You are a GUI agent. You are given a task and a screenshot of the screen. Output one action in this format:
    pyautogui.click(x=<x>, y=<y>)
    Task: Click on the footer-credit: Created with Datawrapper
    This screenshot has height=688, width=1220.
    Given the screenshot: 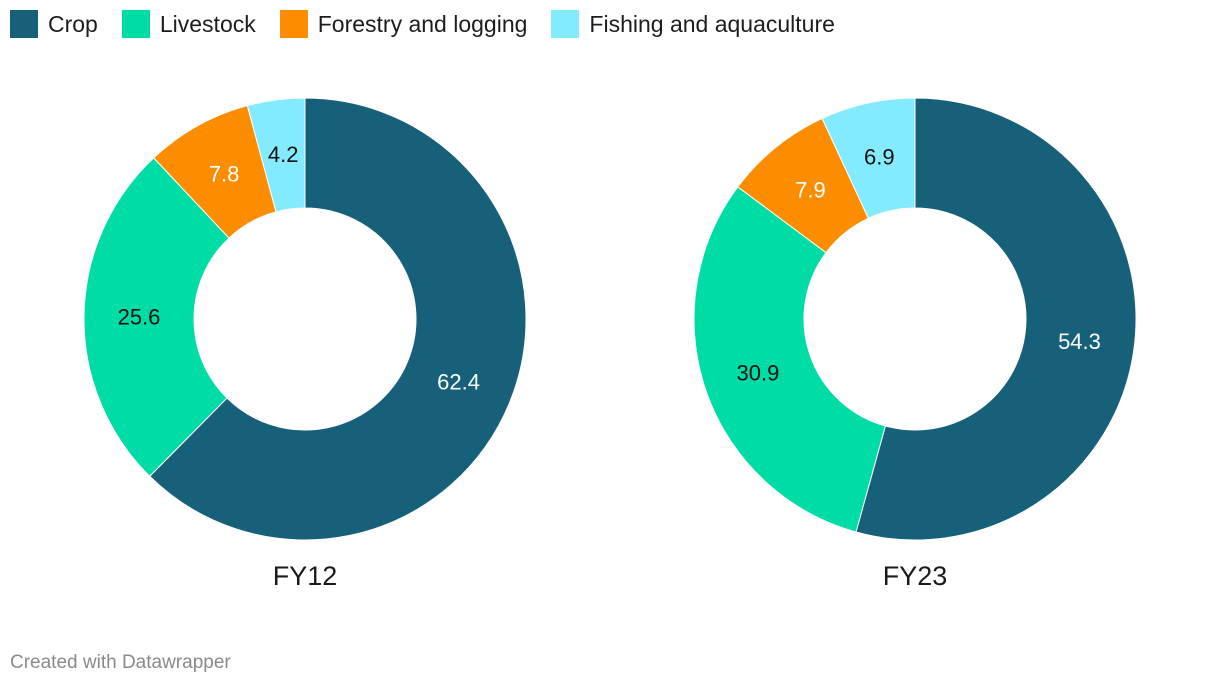 What is the action you would take?
    pyautogui.click(x=120, y=662)
    